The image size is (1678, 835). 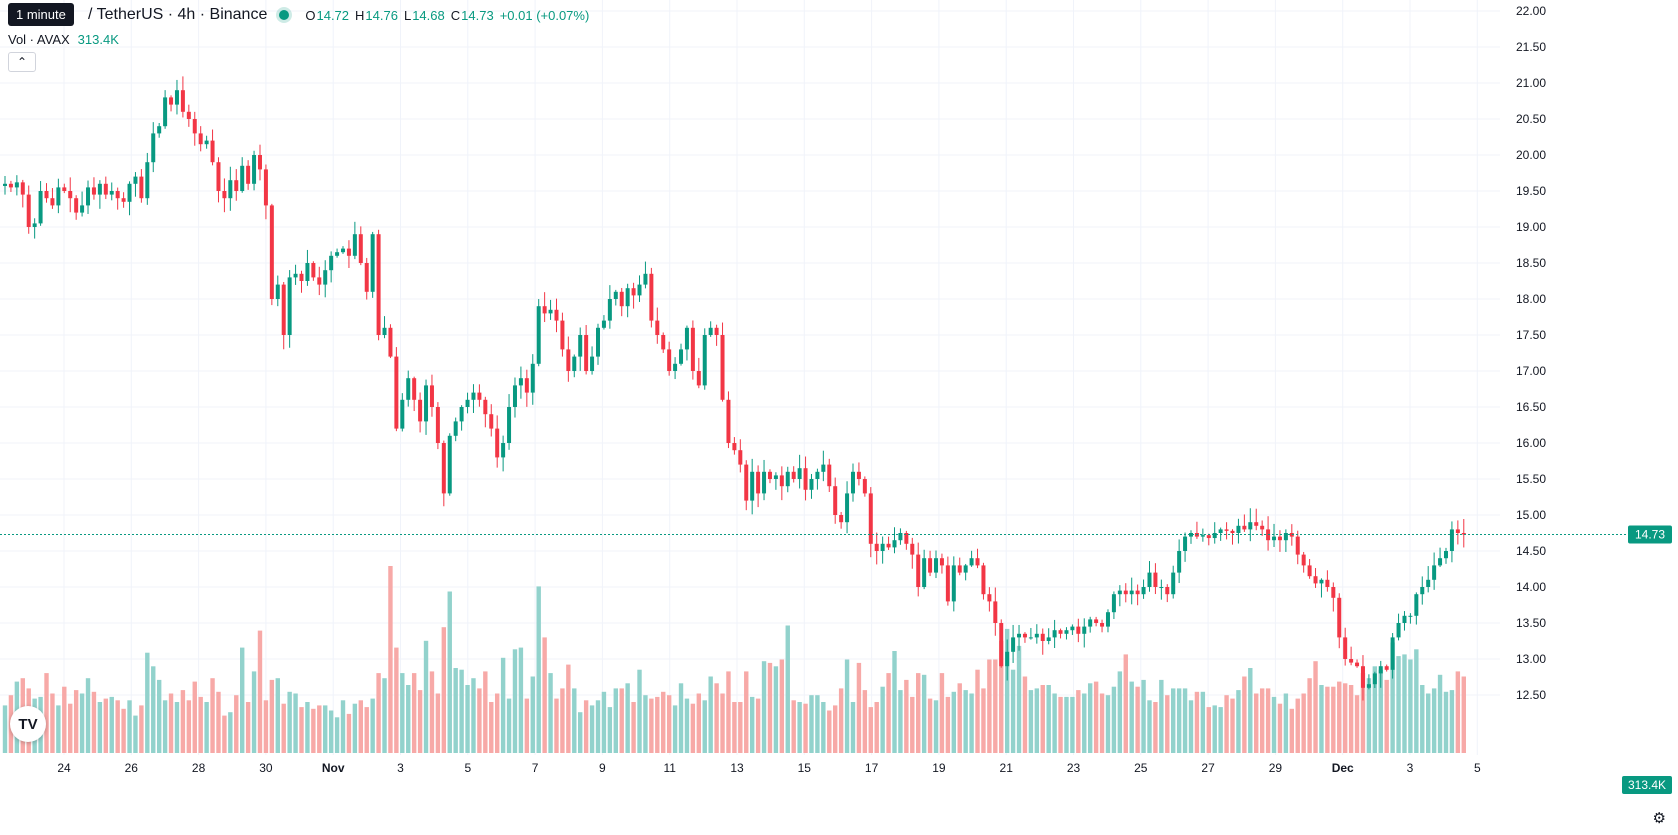 I want to click on time-tick-label: 29, so click(x=1276, y=768).